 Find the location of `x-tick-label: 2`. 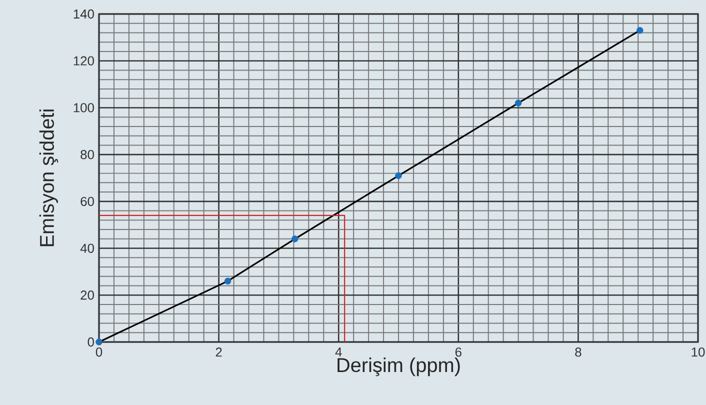

x-tick-label: 2 is located at coordinates (219, 352).